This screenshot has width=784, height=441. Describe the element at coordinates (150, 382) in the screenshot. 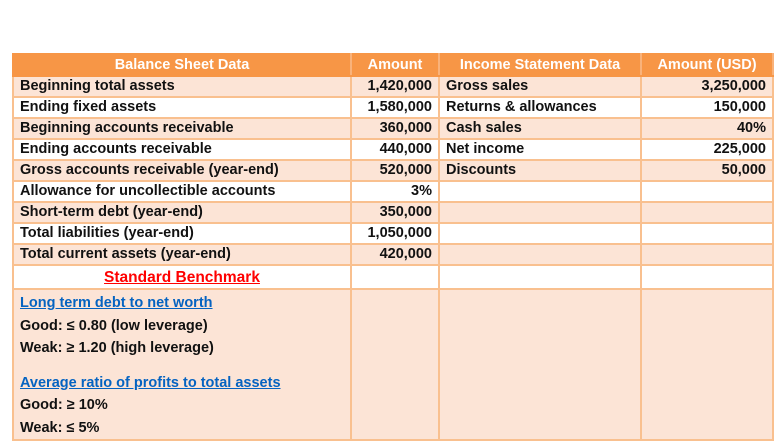

I see `benchmark-heading-link: Average ratio of profits to total assets` at that location.